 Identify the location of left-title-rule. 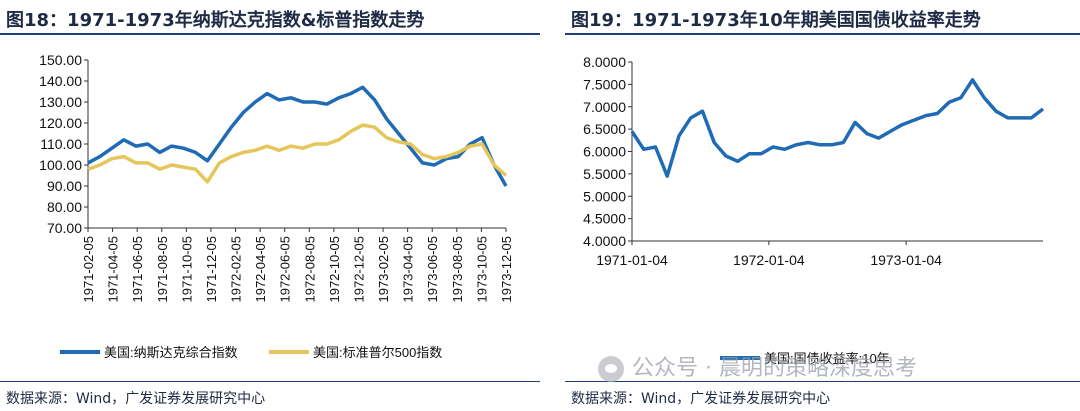
(270, 34).